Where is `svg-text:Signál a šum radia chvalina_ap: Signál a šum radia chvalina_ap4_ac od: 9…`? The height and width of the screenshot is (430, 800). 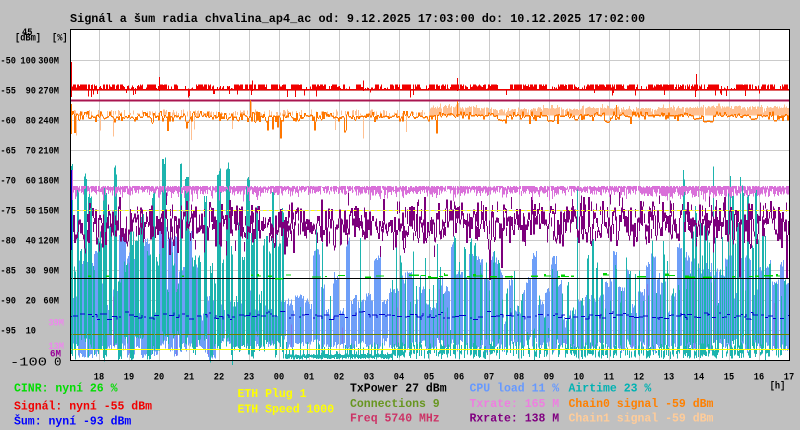 svg-text:Signál a šum radia chvalina_ap: Signál a šum radia chvalina_ap4_ac od: 9… is located at coordinates (357, 19).